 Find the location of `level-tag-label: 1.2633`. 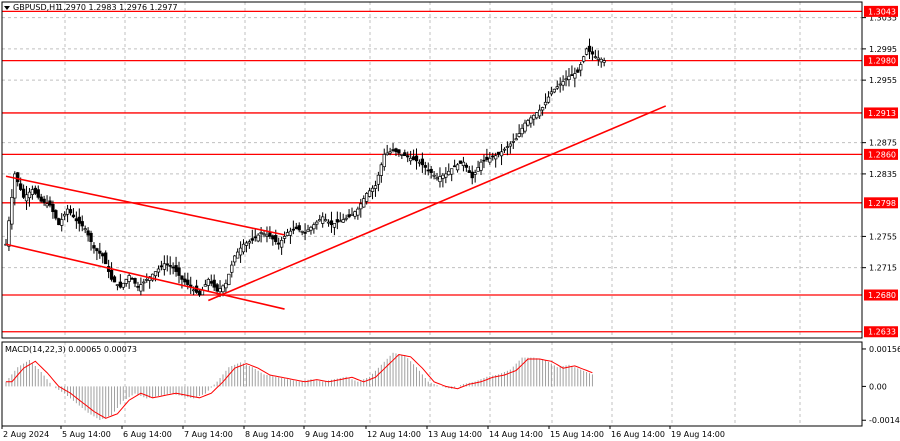

level-tag-label: 1.2633 is located at coordinates (882, 332).